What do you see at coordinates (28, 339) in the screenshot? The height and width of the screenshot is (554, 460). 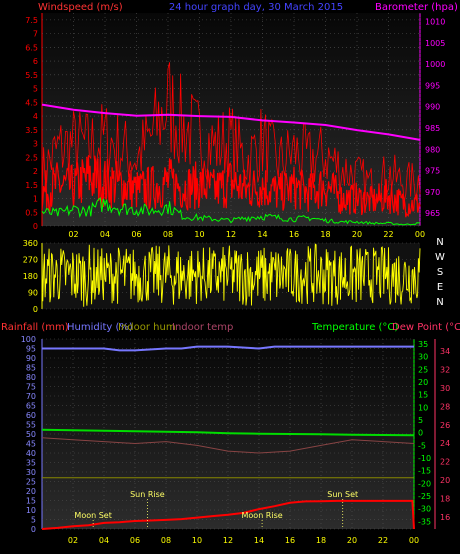 I see `y-tick-label: 100` at bounding box center [28, 339].